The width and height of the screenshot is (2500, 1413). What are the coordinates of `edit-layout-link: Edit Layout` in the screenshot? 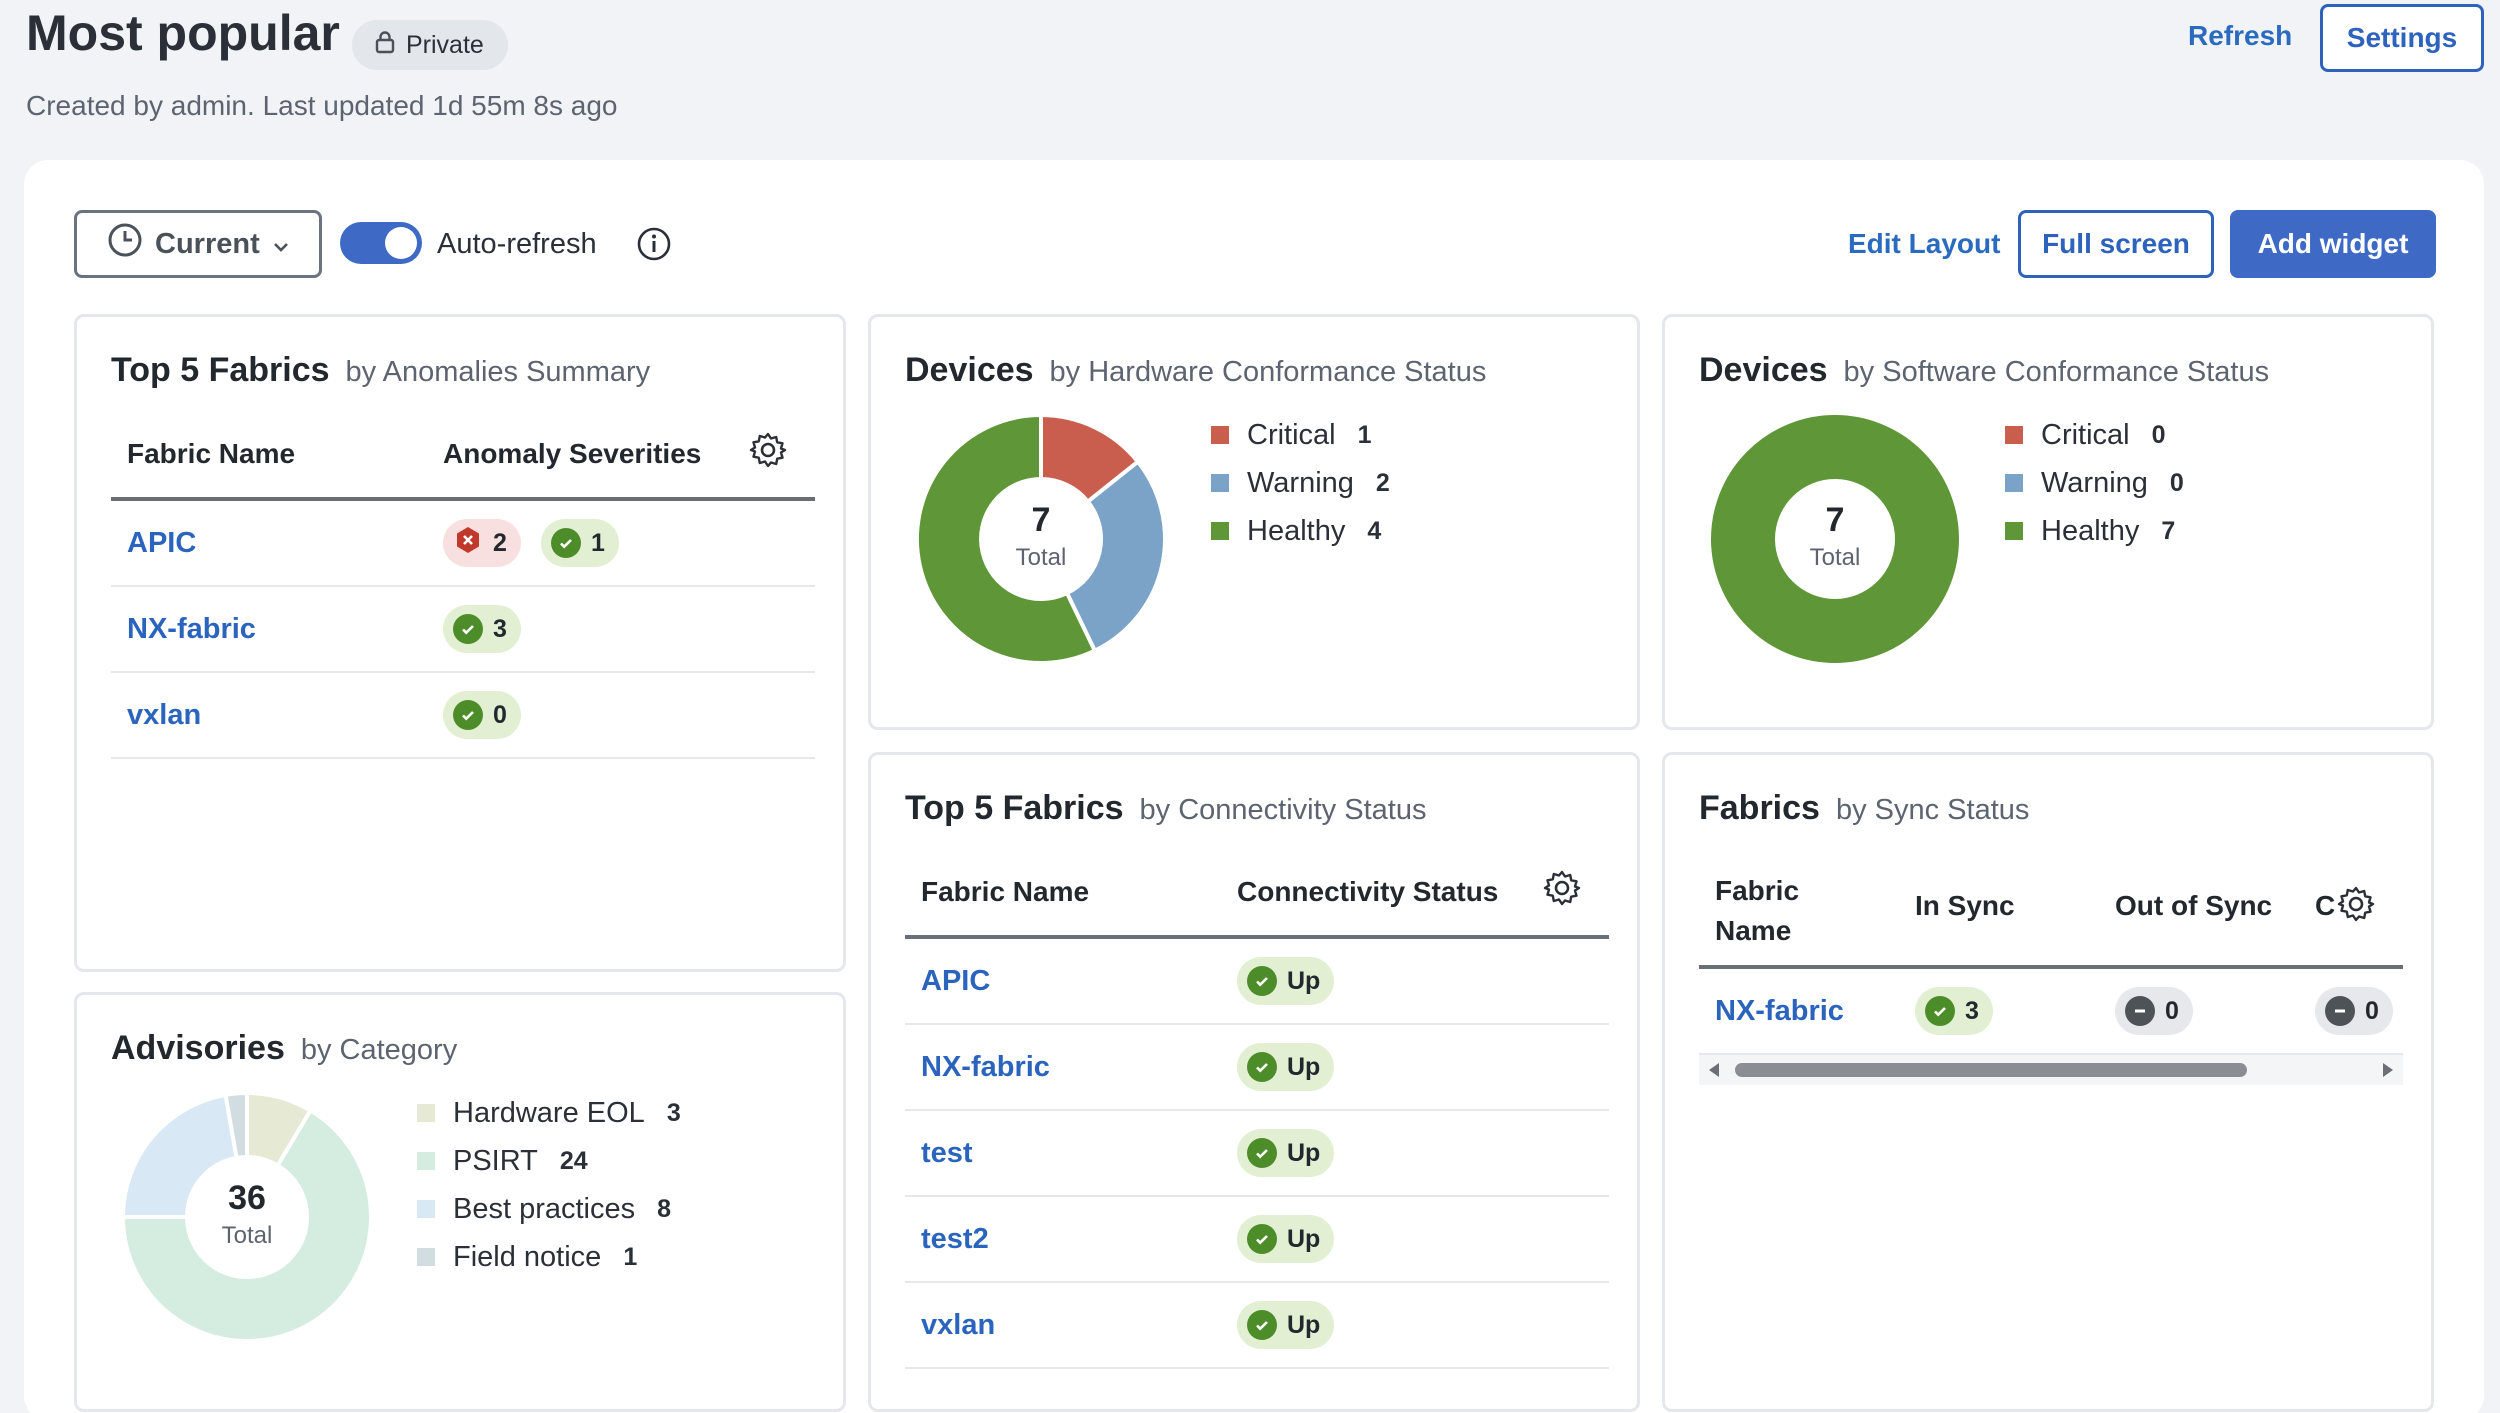 It's located at (1924, 243).